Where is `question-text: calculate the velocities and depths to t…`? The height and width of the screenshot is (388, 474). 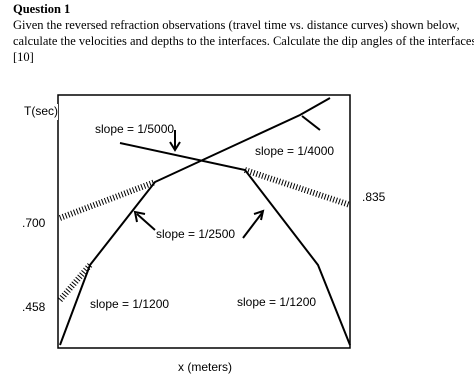 question-text: calculate the velocities and depths to t… is located at coordinates (243, 41).